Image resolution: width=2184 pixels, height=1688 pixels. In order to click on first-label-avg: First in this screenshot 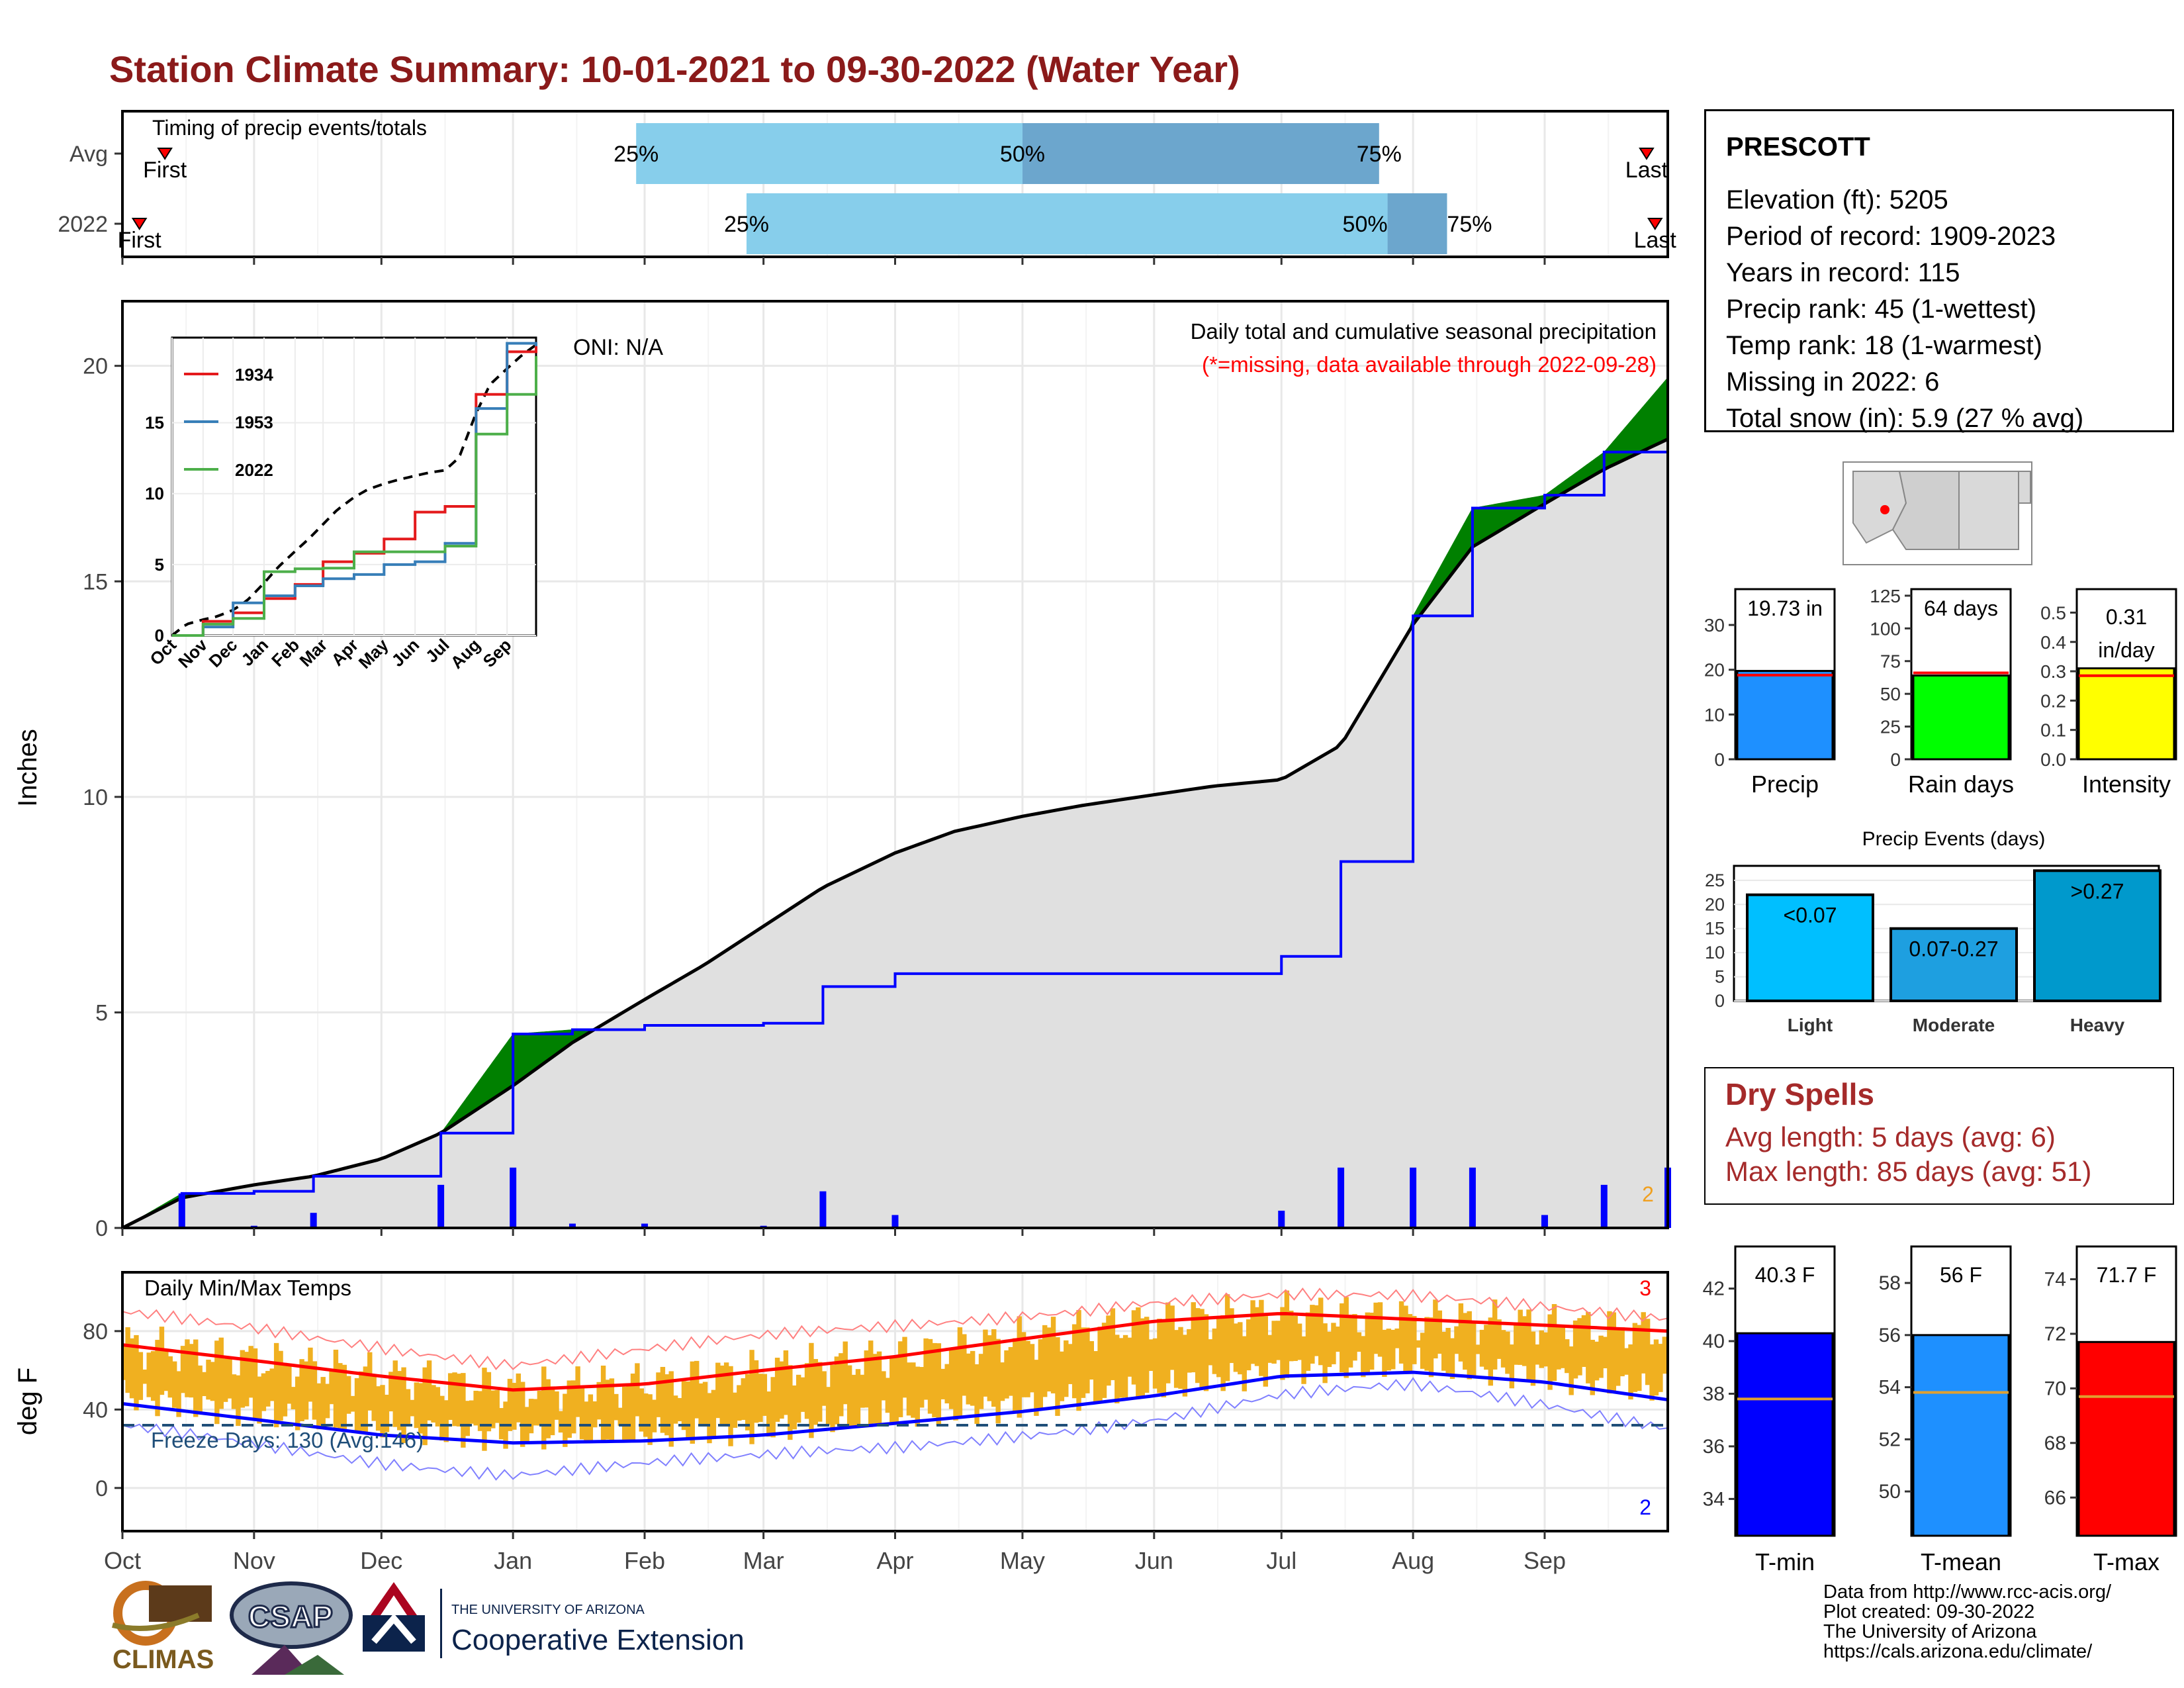, I will do `click(165, 170)`.